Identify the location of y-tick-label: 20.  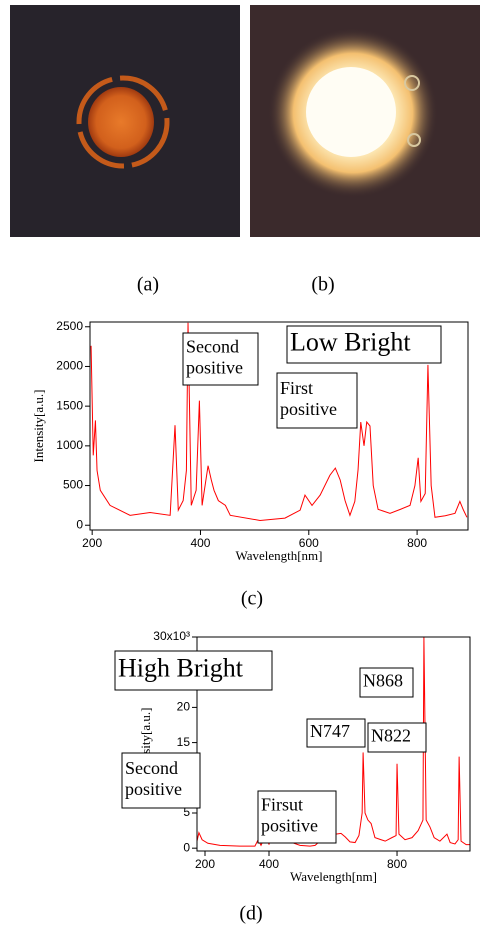
(184, 707).